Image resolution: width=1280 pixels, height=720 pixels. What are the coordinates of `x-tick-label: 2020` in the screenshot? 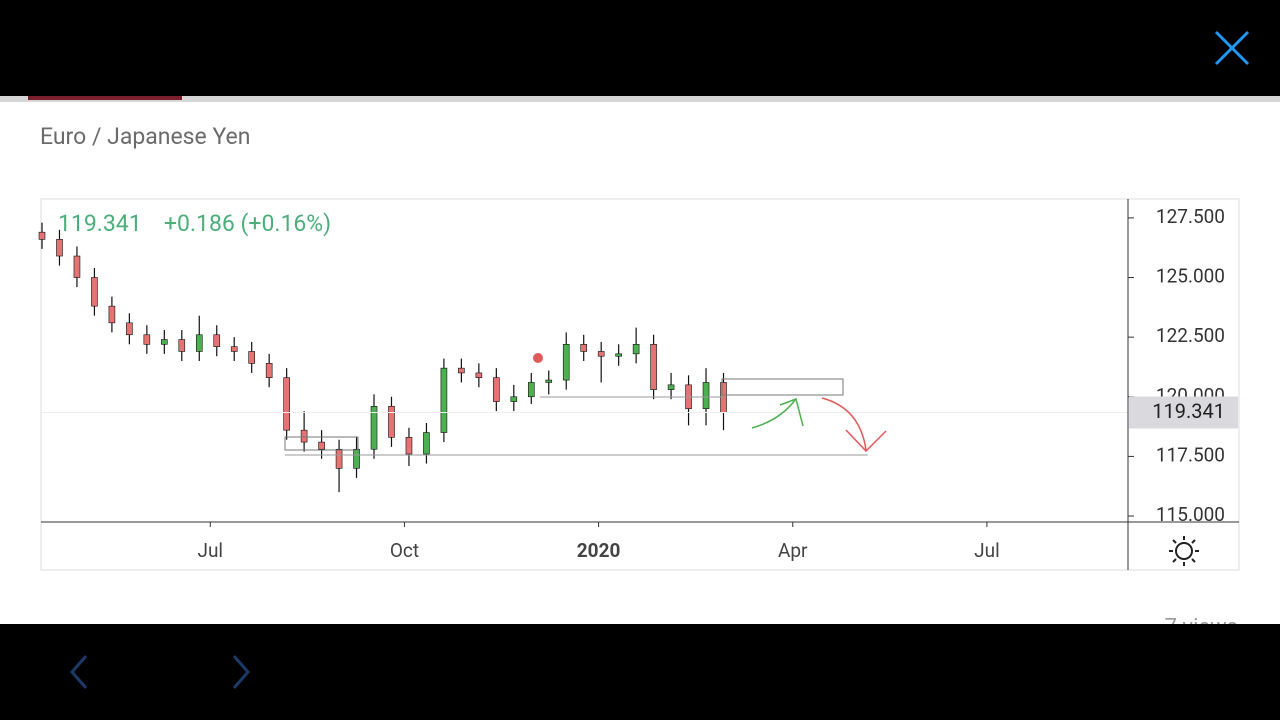 It's located at (599, 550).